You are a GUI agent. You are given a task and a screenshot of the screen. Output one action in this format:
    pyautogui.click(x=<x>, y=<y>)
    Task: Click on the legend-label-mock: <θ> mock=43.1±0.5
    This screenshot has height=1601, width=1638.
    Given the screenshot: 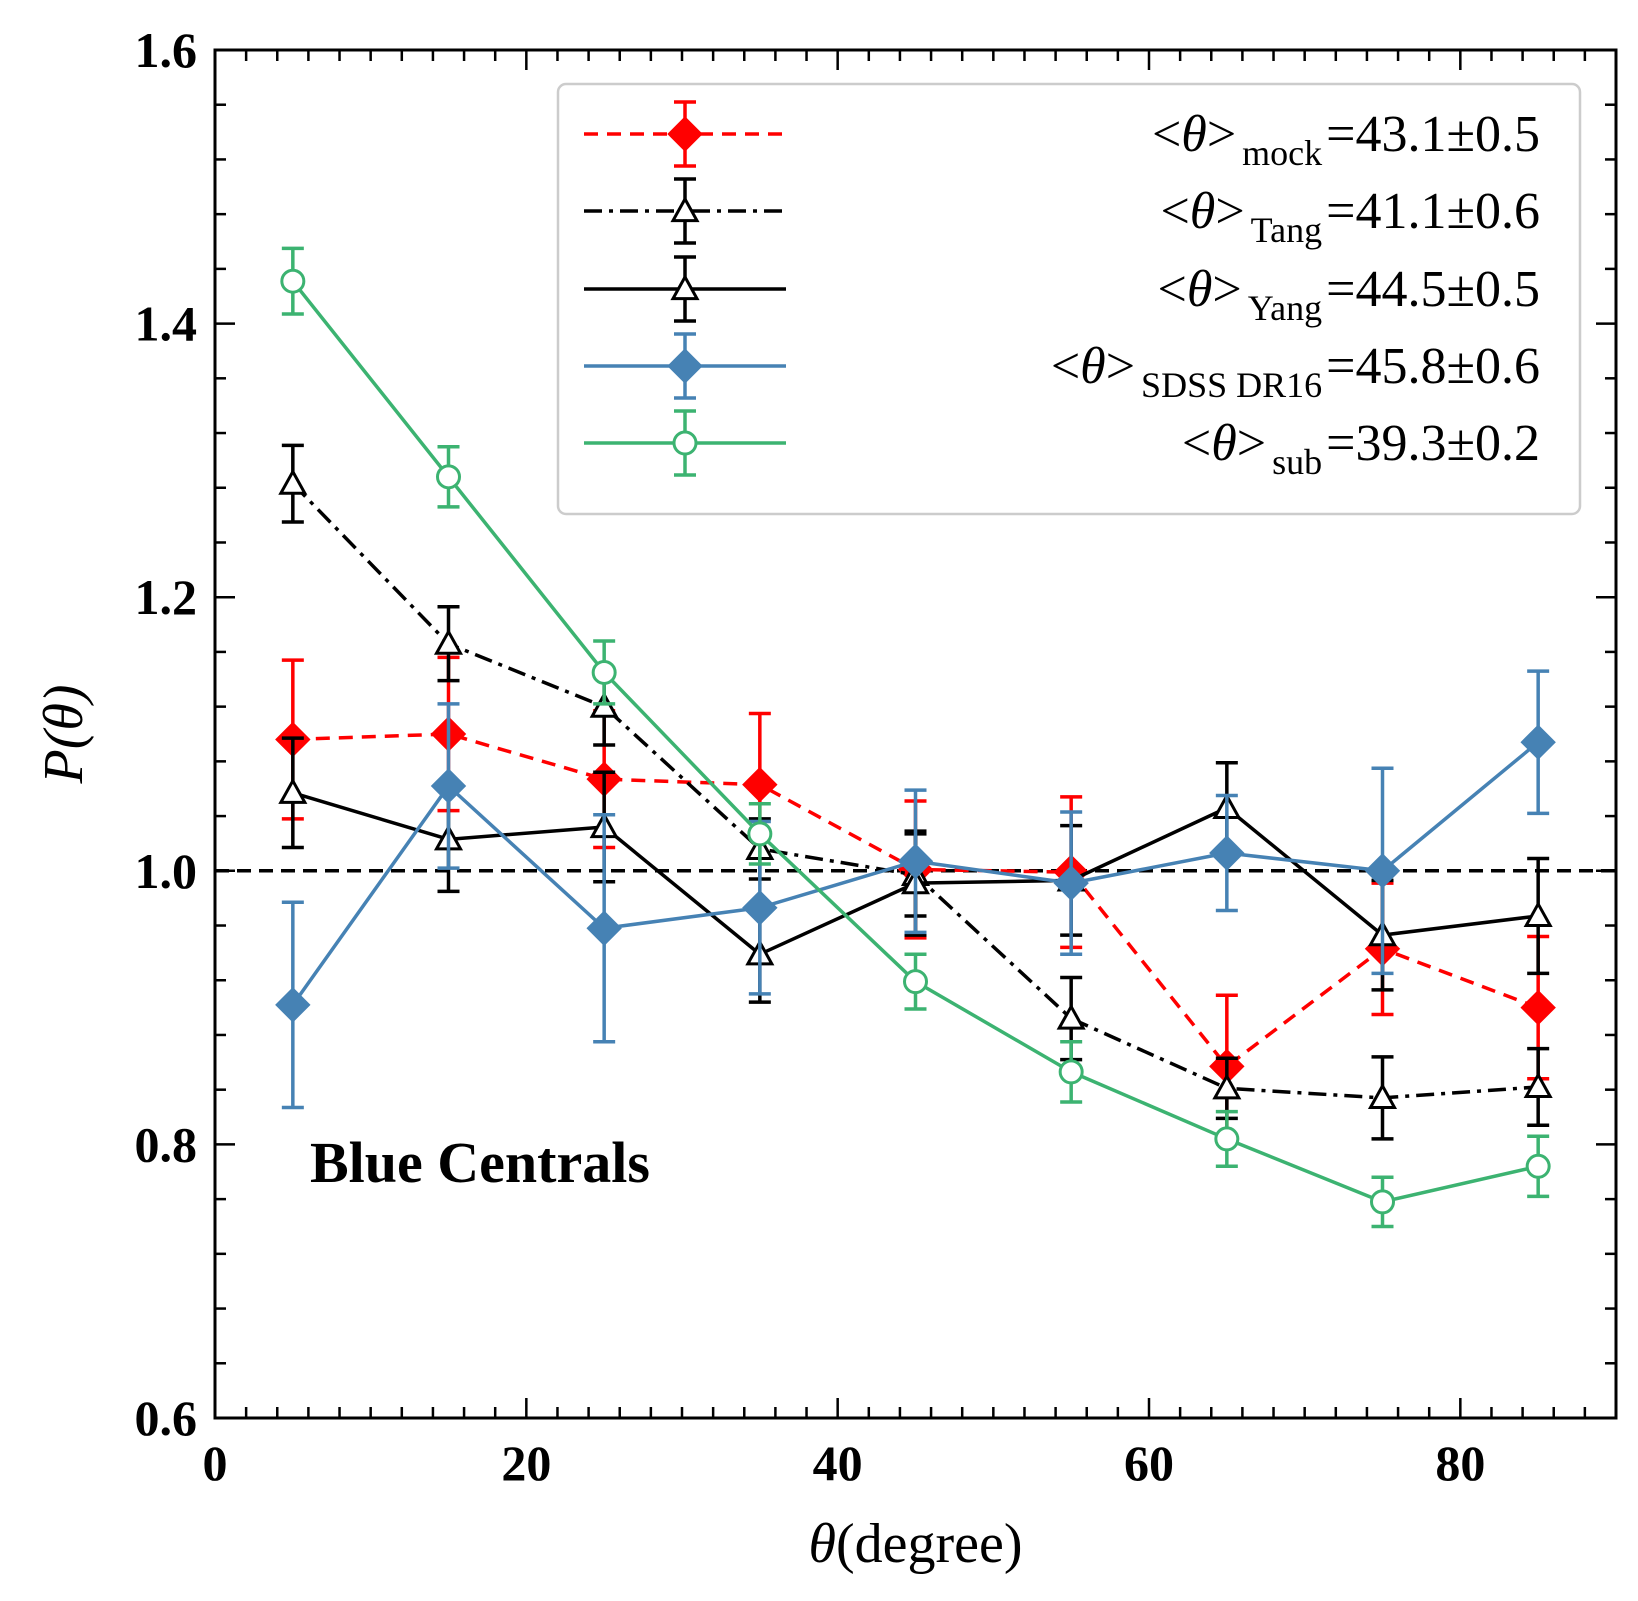 What is the action you would take?
    pyautogui.click(x=1346, y=139)
    